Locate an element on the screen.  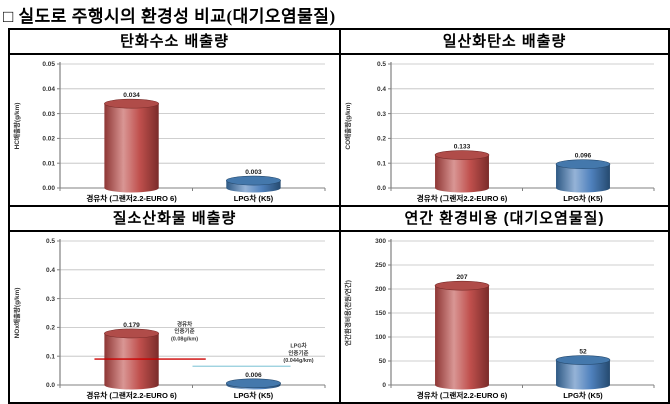
bar-value-label: 0.034 is located at coordinates (131, 95).